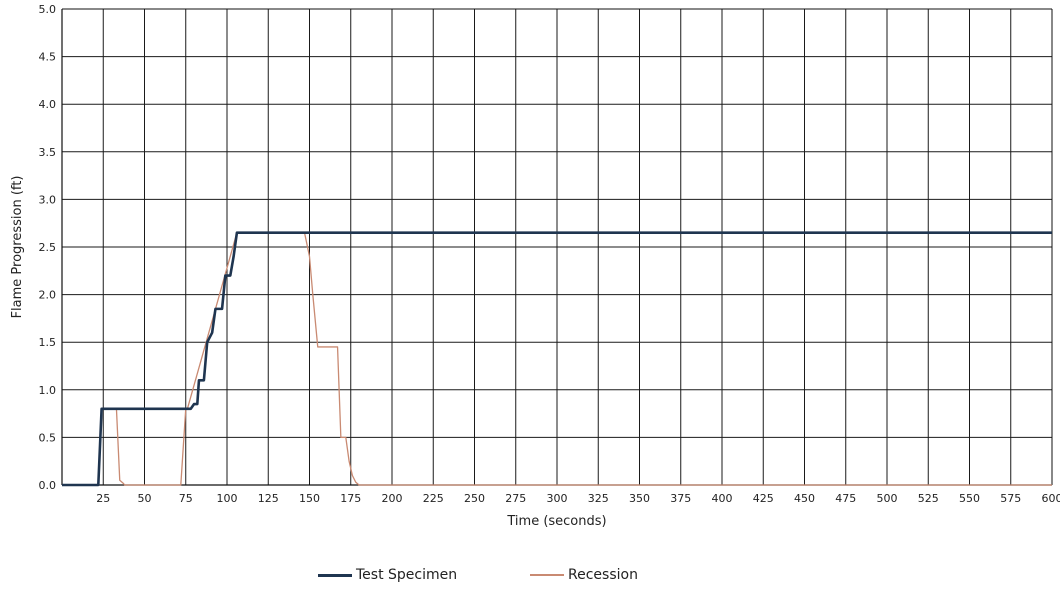 The image size is (1060, 589). I want to click on y-tick-label: 1.5, so click(48, 342).